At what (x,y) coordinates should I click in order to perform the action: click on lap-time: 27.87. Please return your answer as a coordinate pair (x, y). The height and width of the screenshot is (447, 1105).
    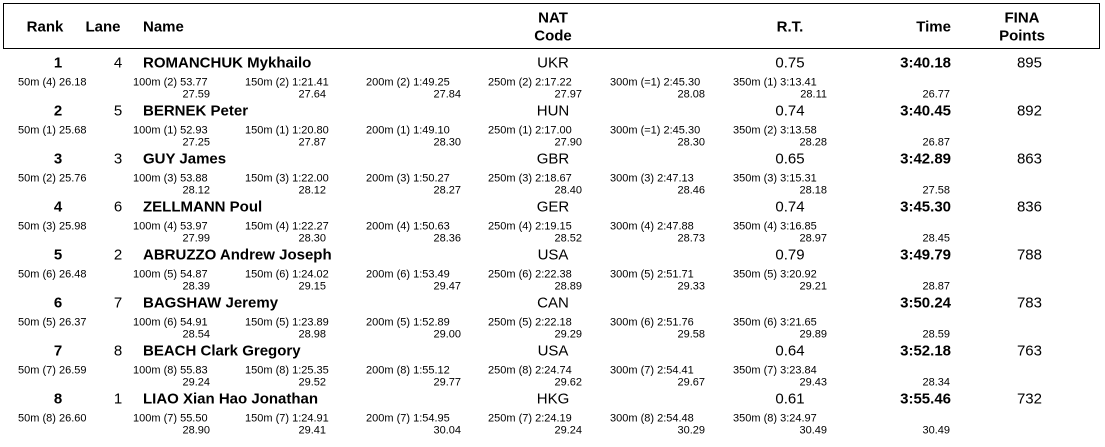
    Looking at the image, I should click on (312, 142).